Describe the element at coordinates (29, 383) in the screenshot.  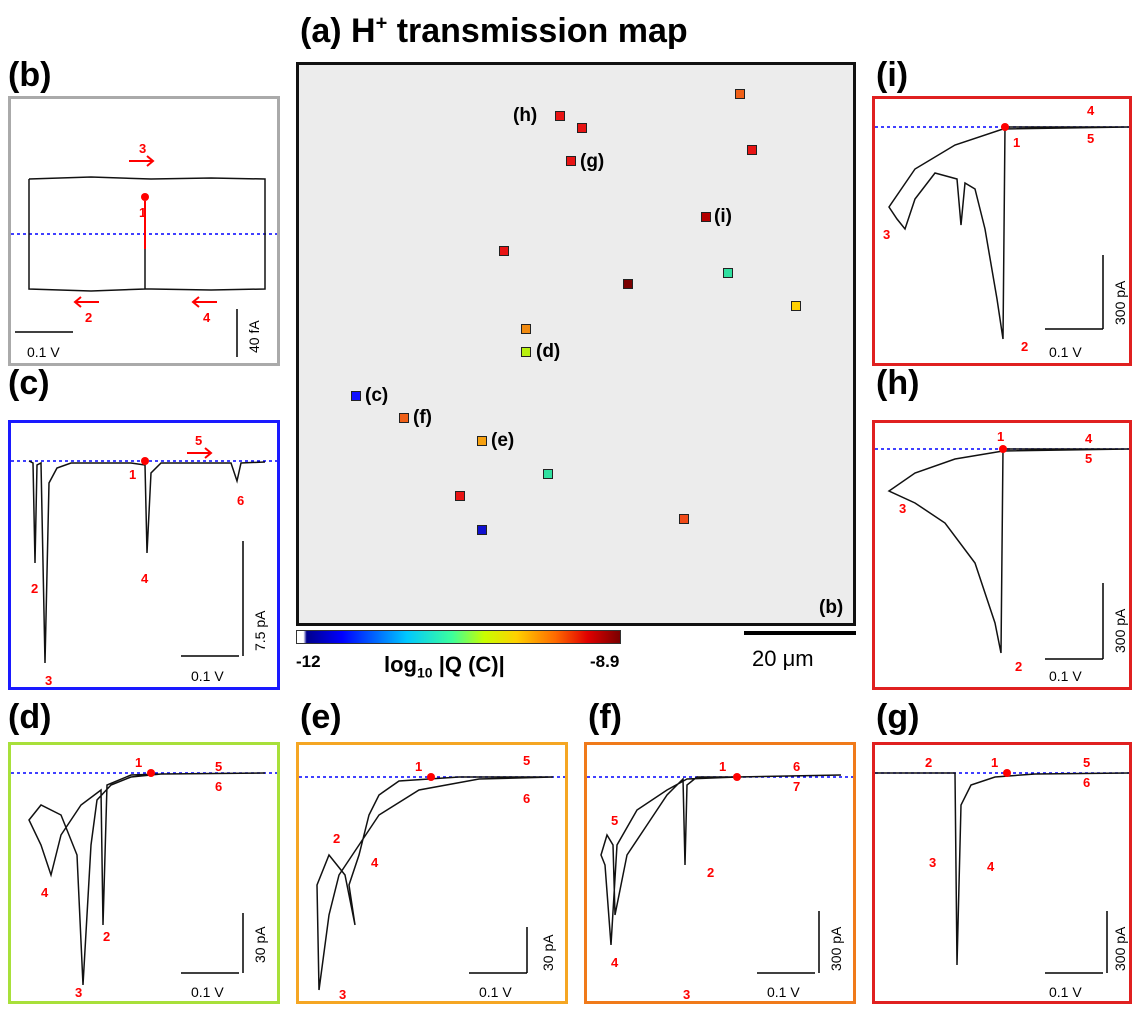
I see `panel-label-c: (c)` at that location.